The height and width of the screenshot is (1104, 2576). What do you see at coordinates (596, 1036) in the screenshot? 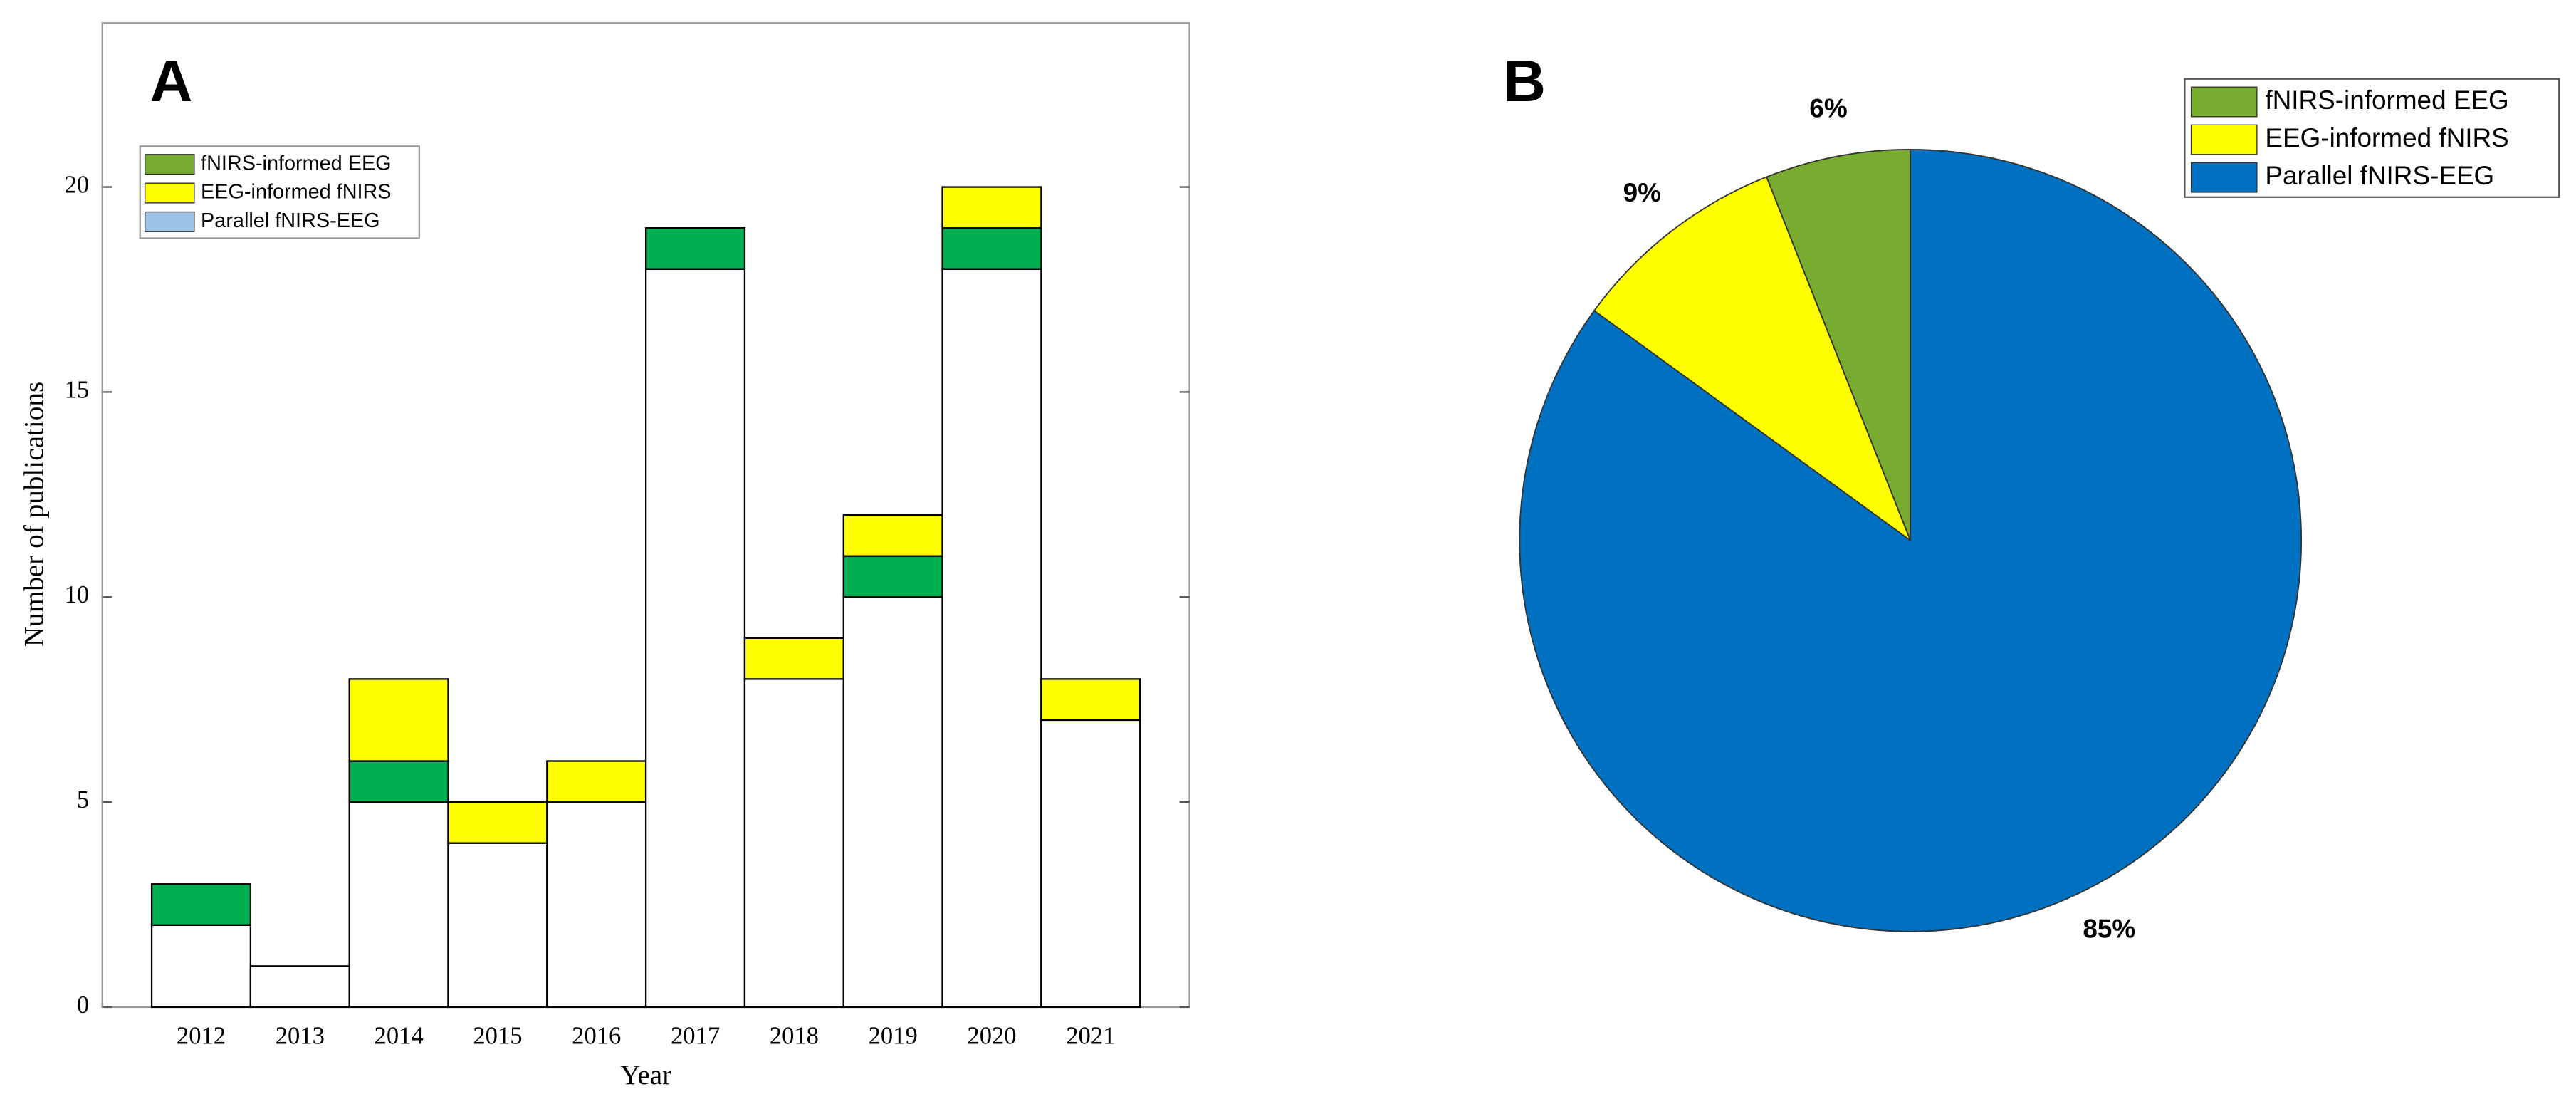
I see `x-tick-label: 2016` at bounding box center [596, 1036].